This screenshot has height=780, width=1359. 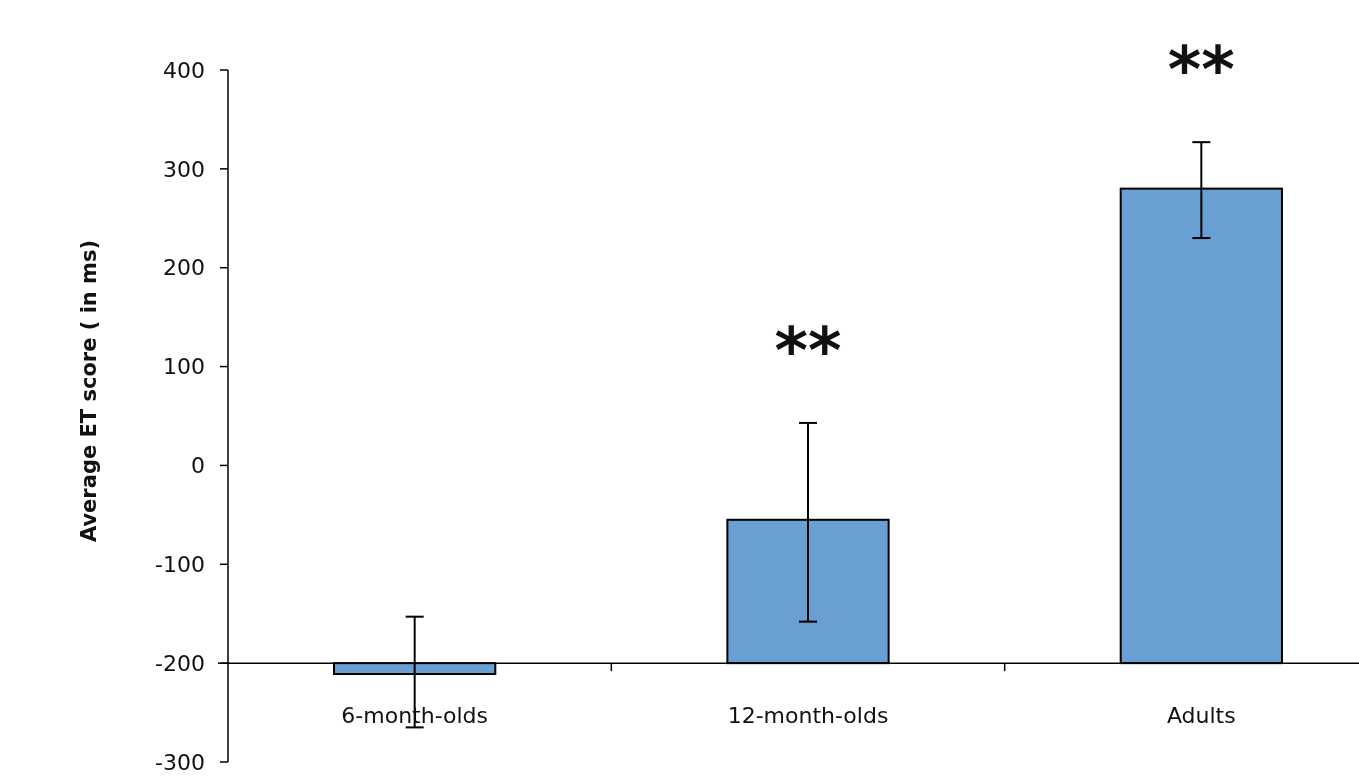 What do you see at coordinates (198, 466) in the screenshot?
I see `y-tick-label: 0` at bounding box center [198, 466].